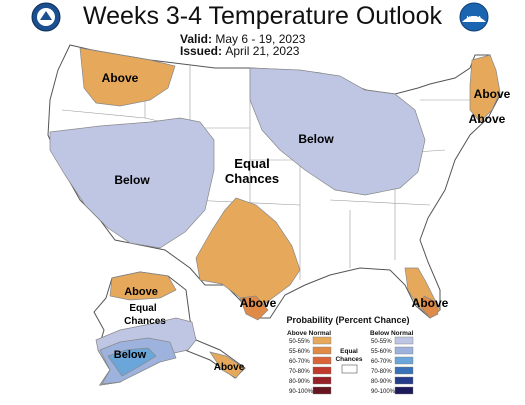  What do you see at coordinates (299, 372) in the screenshot?
I see `legend-above-range-label-3: 70-80%` at bounding box center [299, 372].